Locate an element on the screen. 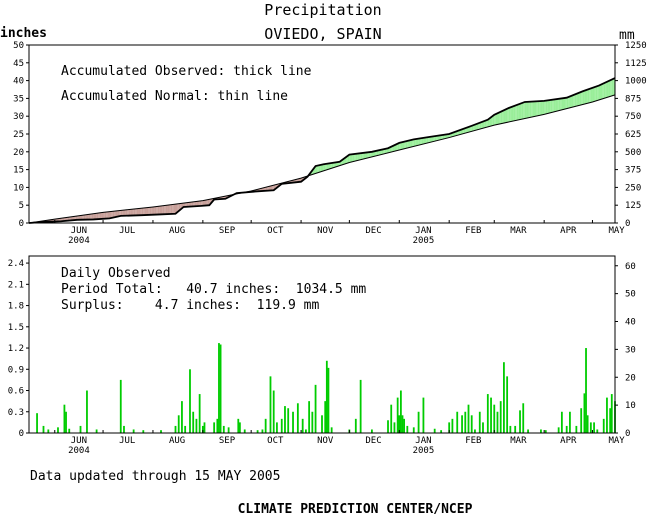 Image resolution: width=648 pixels, height=518 pixels. x-tick-label: JUL is located at coordinates (127, 441).